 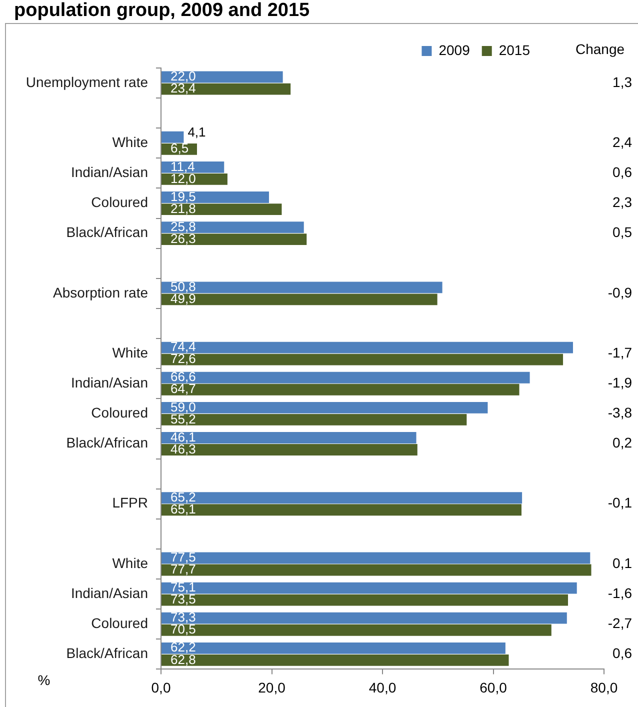 I want to click on x-tick-label: 60,0, so click(x=494, y=687).